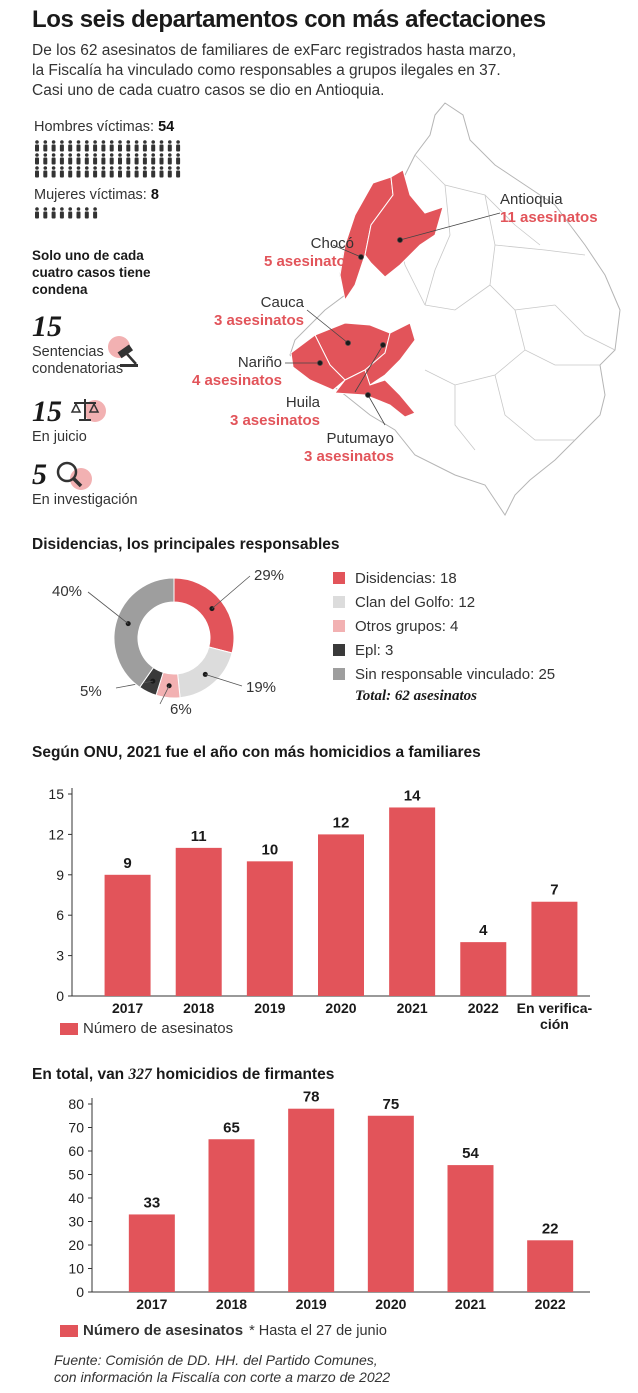 The width and height of the screenshot is (638, 1393). I want to click on map-label-huila: Huila 3 asesinatos, so click(273, 412).